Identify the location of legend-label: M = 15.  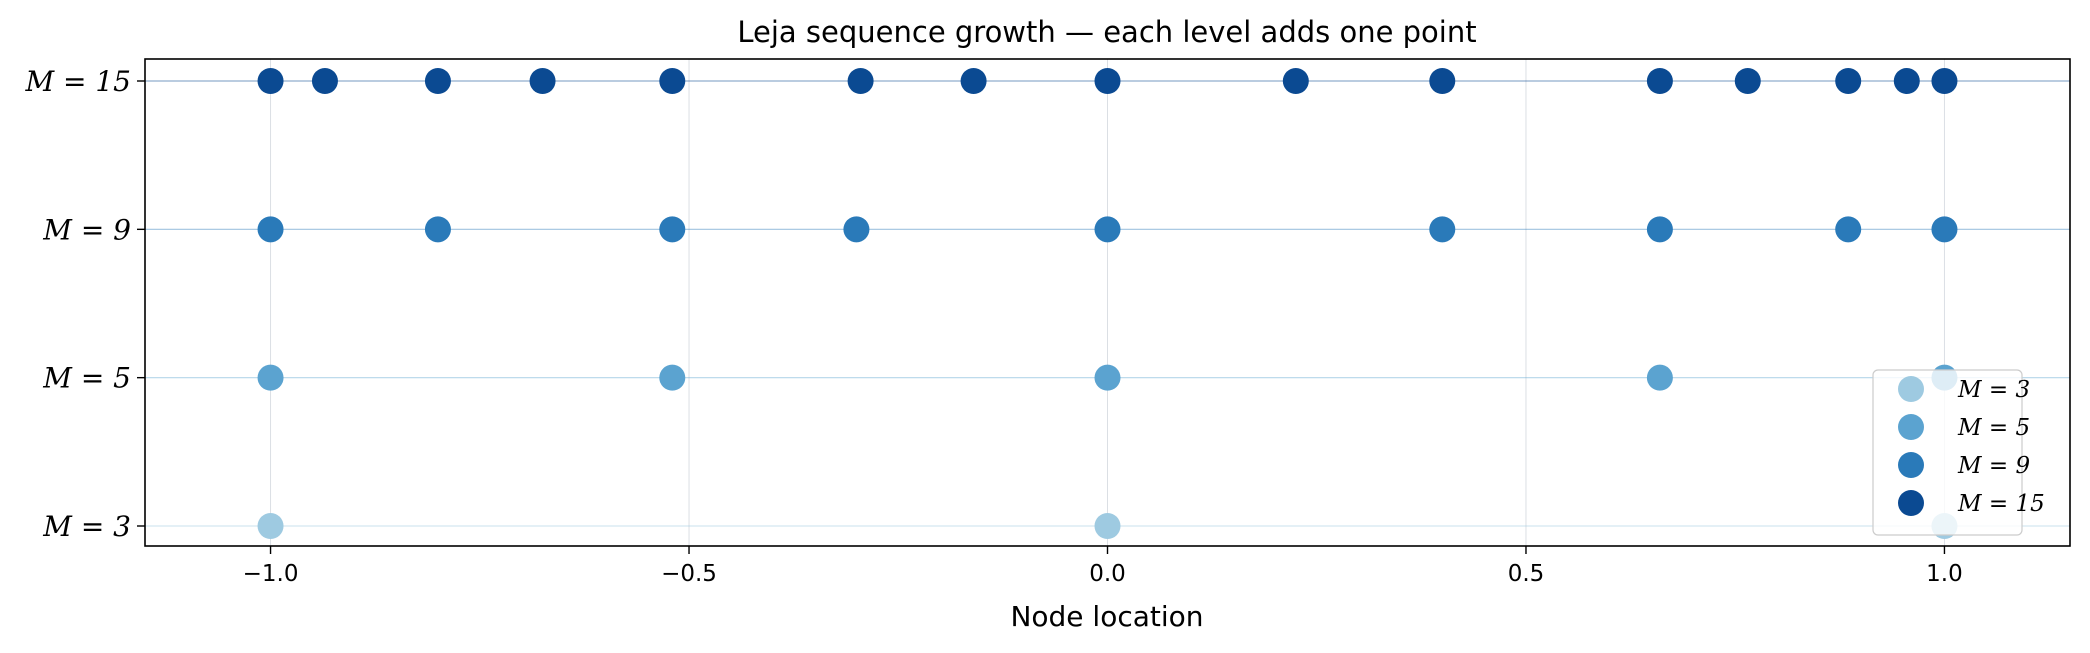
(2001, 504).